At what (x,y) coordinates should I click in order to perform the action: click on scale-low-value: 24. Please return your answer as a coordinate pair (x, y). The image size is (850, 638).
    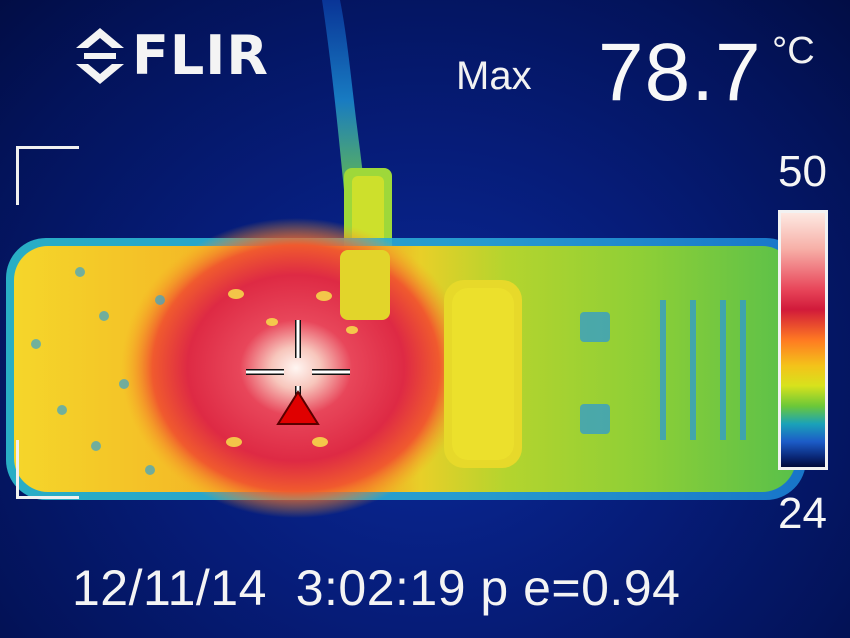
    Looking at the image, I should click on (802, 513).